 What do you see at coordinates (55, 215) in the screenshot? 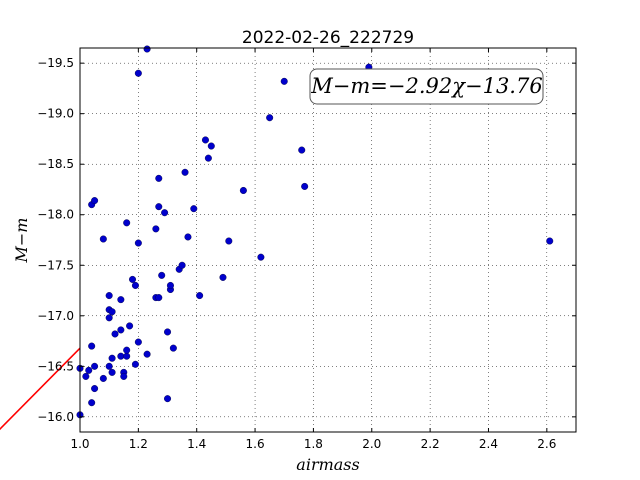
I see `y-tick-label: −18.0` at bounding box center [55, 215].